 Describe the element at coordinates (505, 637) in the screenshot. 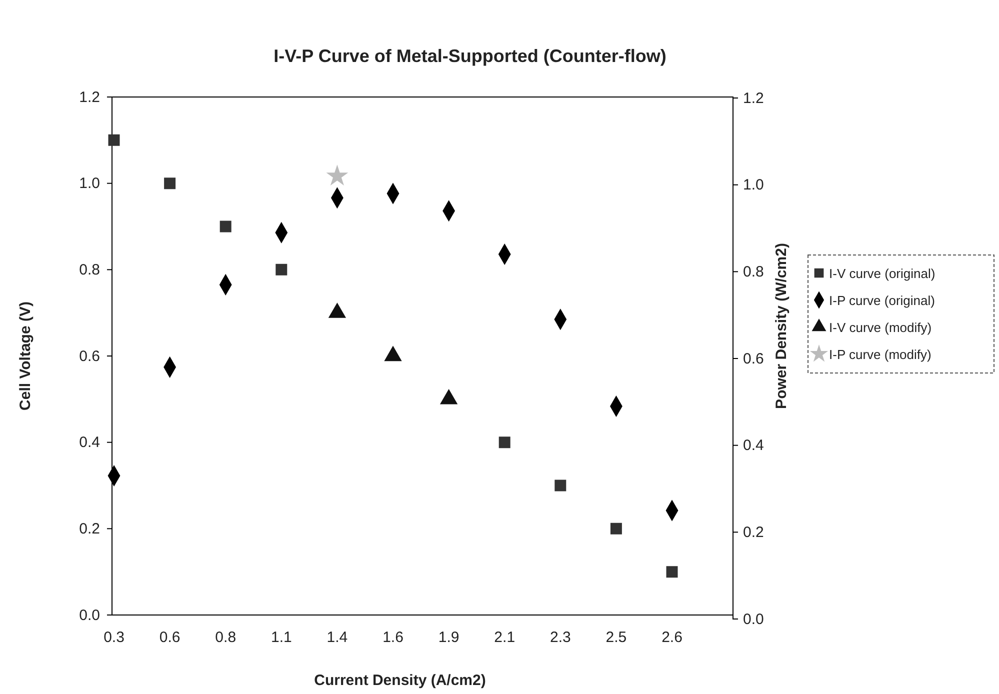

I see `x-tick-label: 2.1` at that location.